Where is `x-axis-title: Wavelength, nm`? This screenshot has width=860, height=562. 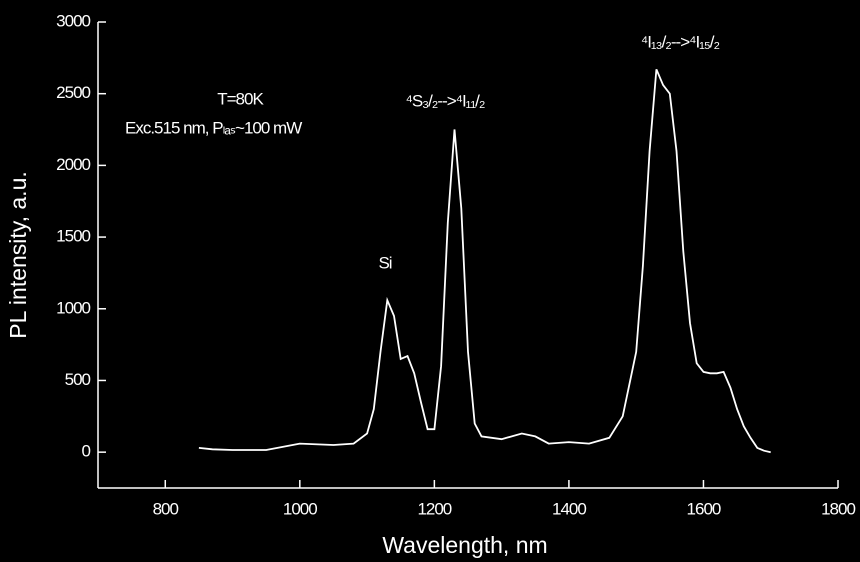 x-axis-title: Wavelength, nm is located at coordinates (464, 545).